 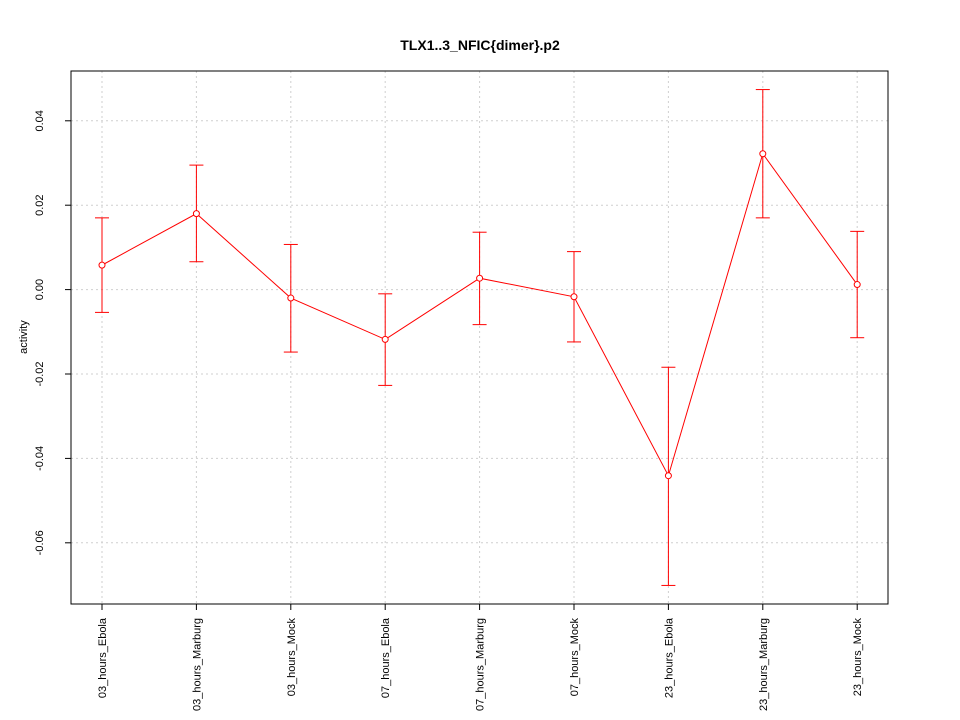 I want to click on y-tick-label: 0.00, so click(x=40, y=289).